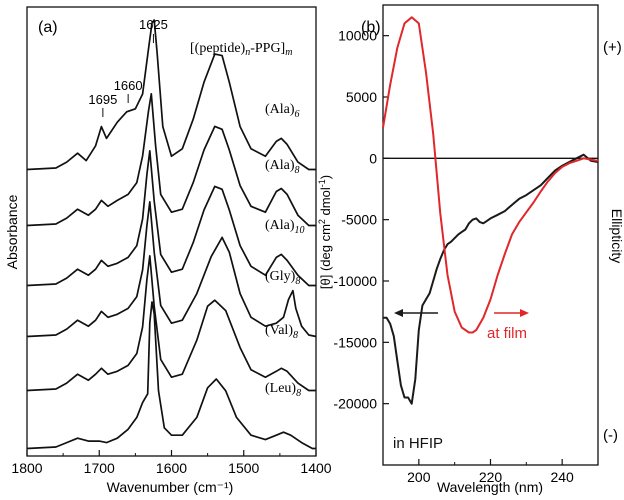 The width and height of the screenshot is (624, 500). I want to click on series-label: (Ala)8, so click(282, 167).